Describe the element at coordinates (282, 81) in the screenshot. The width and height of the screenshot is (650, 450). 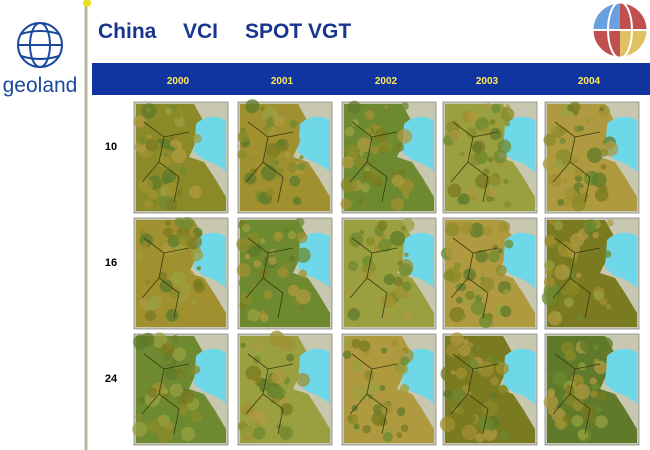
I see `year-label: 2001` at that location.